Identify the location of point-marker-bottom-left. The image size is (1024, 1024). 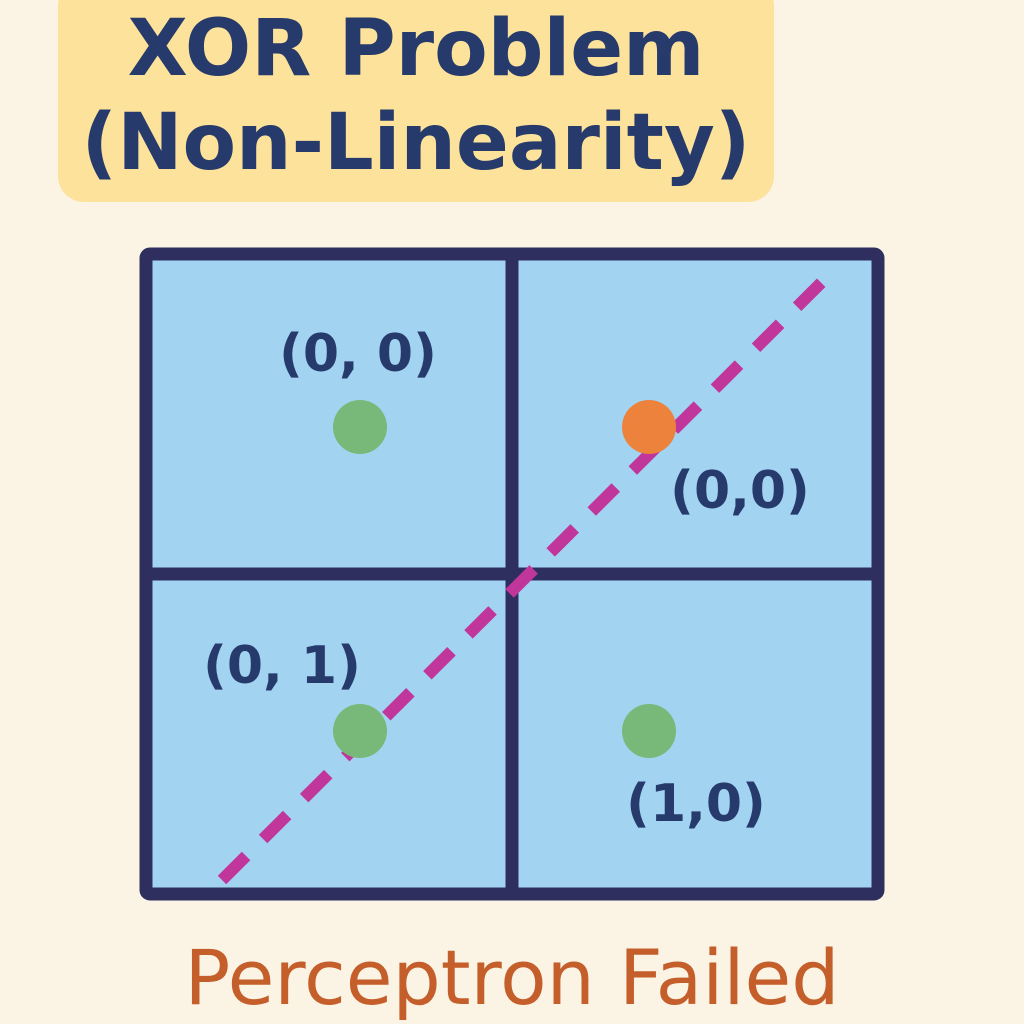
(360, 731).